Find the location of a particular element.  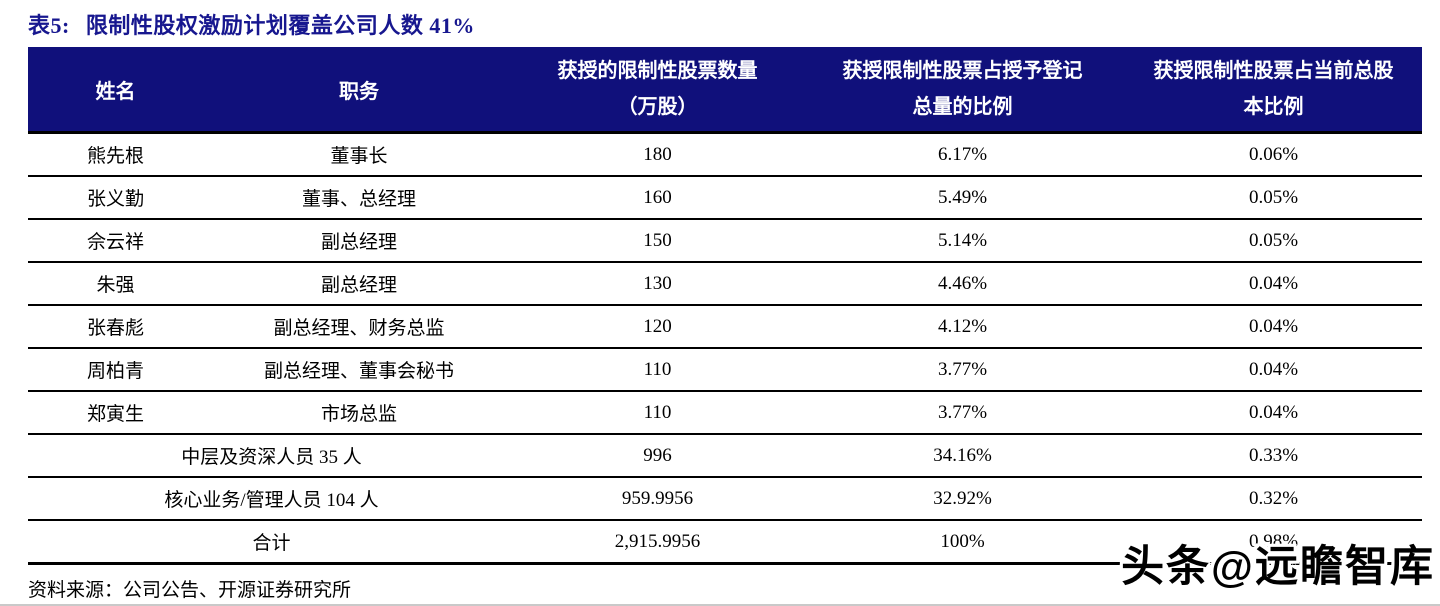

col-header-pct-grant-line1: 获授限制性股票占授予登记 is located at coordinates (962, 71).